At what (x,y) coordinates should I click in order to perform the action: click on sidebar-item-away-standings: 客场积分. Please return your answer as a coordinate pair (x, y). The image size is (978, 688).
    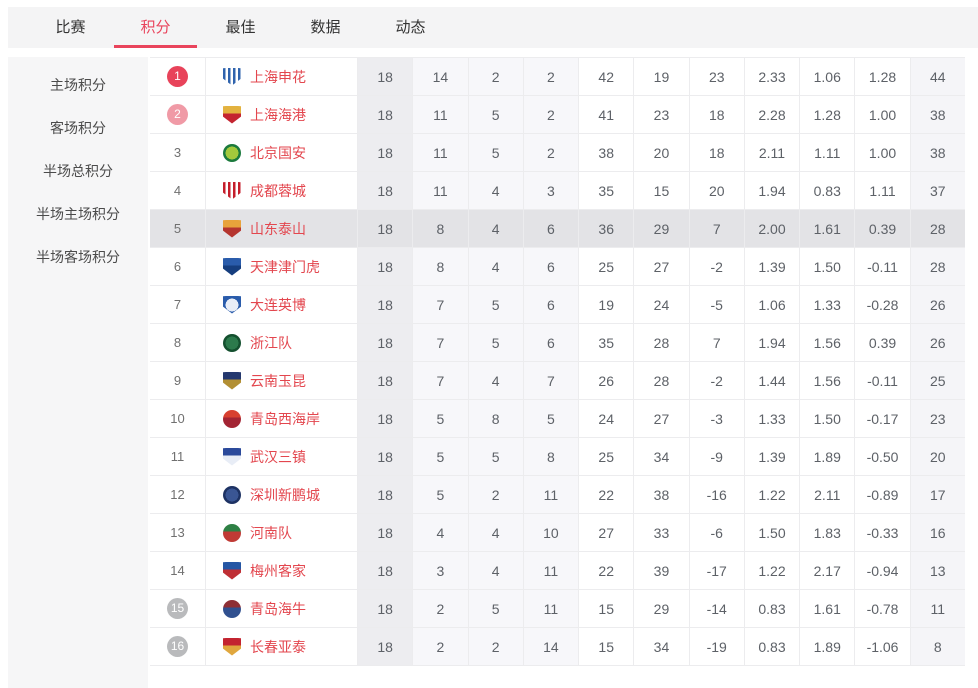
    Looking at the image, I should click on (78, 128).